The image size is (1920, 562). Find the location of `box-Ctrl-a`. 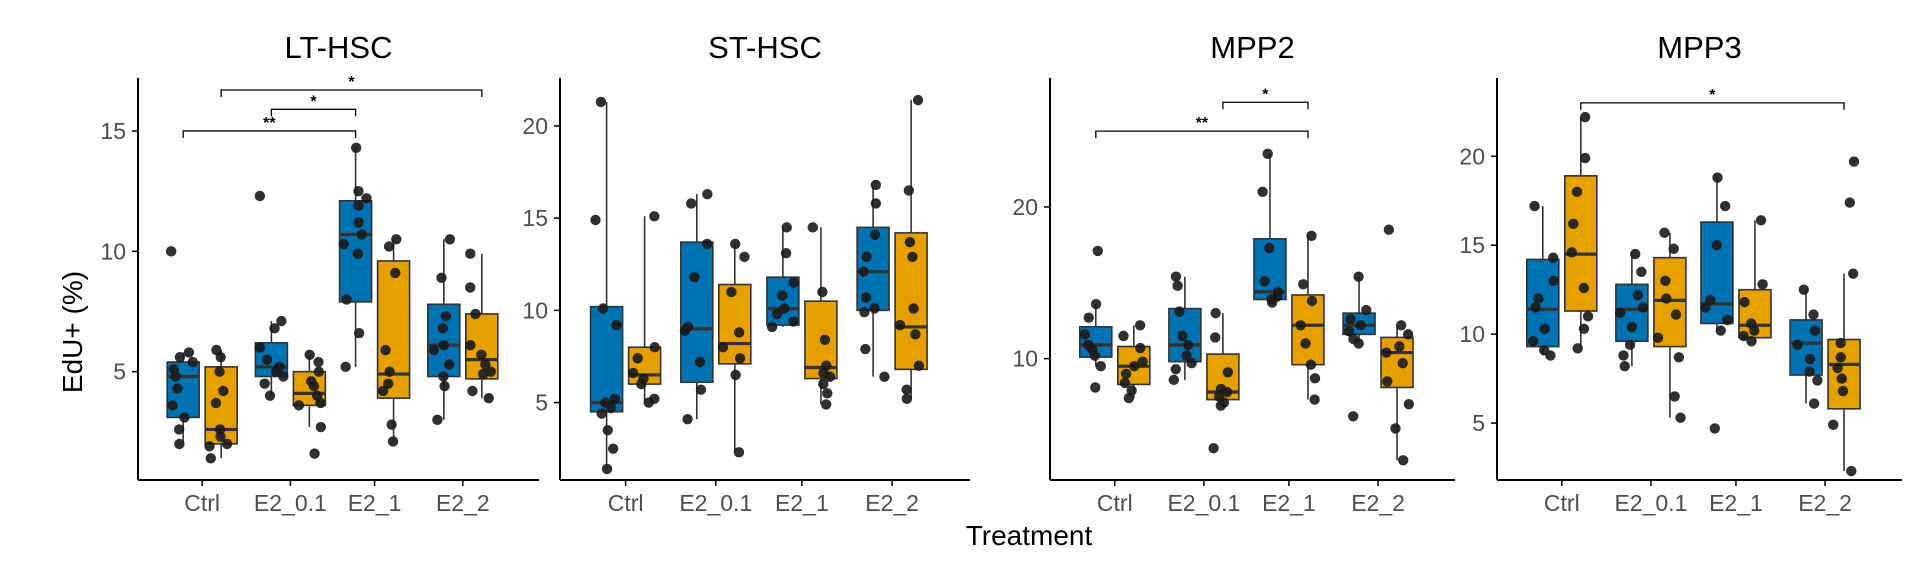

box-Ctrl-a is located at coordinates (606, 285).